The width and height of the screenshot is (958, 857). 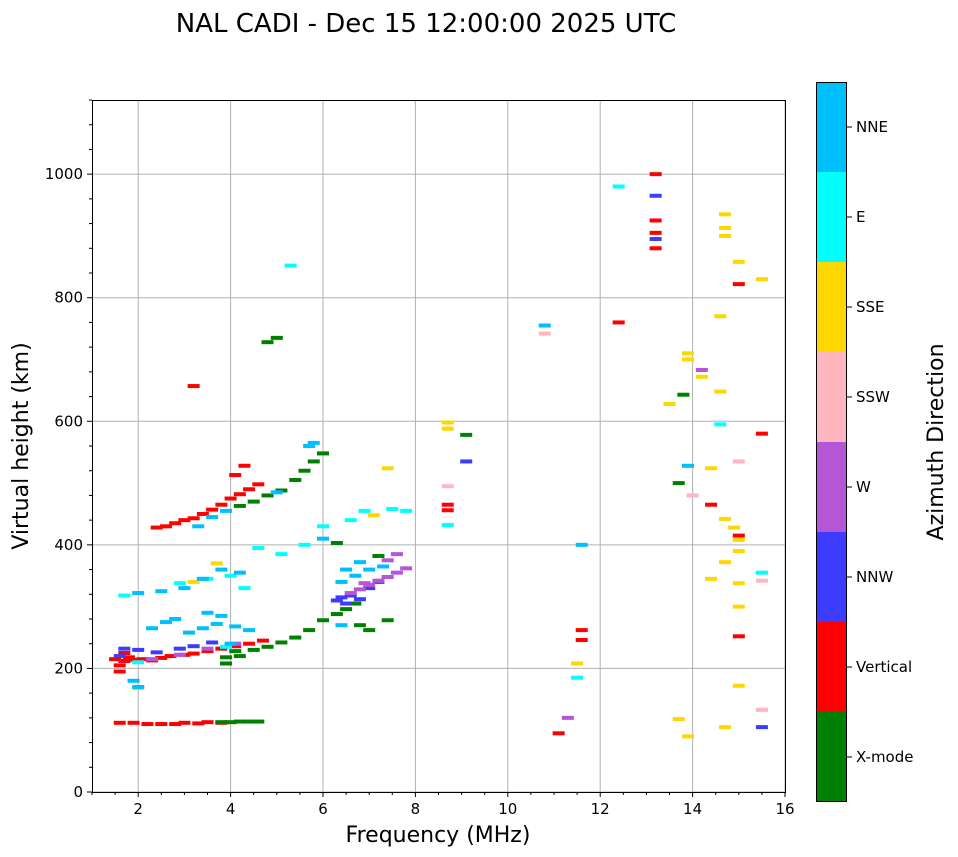 What do you see at coordinates (860, 217) in the screenshot?
I see `colorbar-label: E` at bounding box center [860, 217].